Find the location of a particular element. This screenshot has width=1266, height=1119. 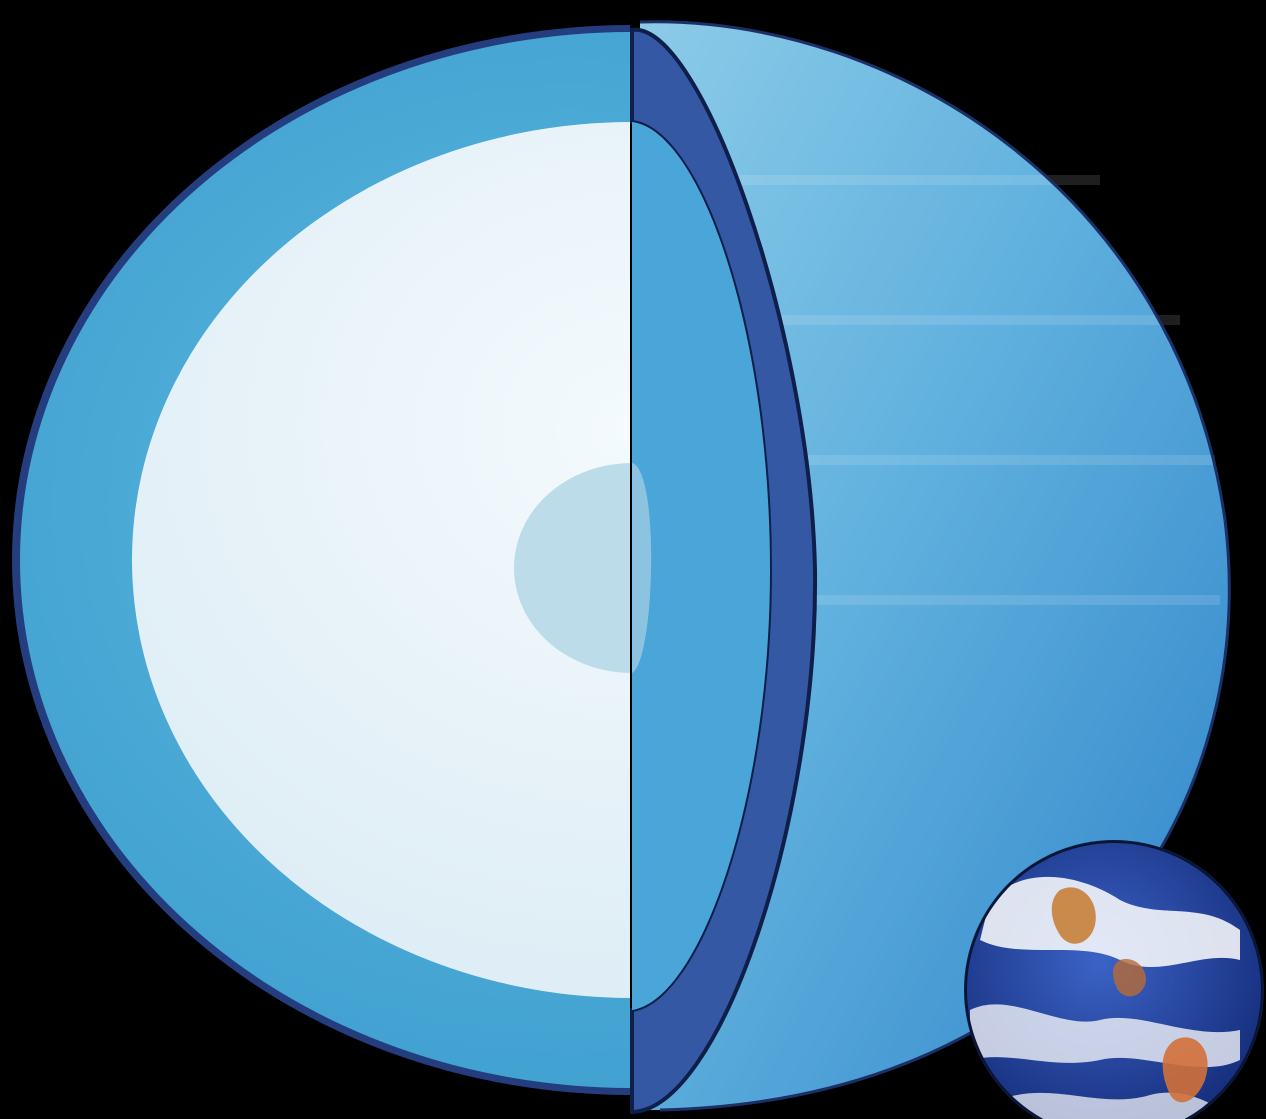

earth-for-scale is located at coordinates (1114, 979).